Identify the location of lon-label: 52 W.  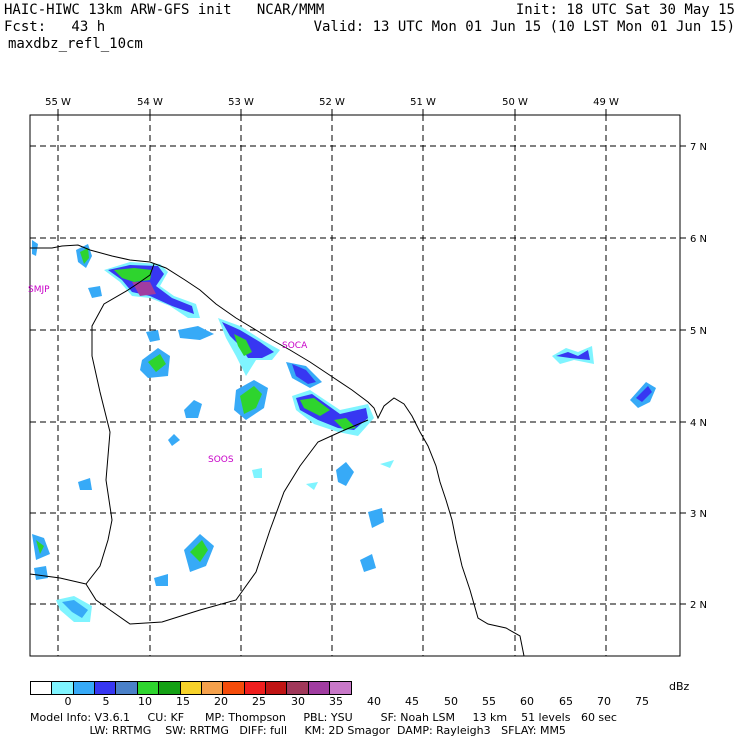
(332, 102).